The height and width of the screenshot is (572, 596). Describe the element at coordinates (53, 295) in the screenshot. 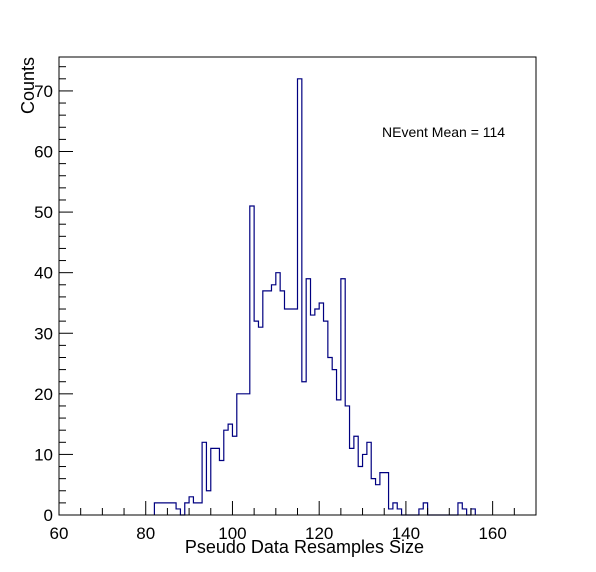

I see `y-axis: 0 10 20 30 40 50 60 70` at that location.